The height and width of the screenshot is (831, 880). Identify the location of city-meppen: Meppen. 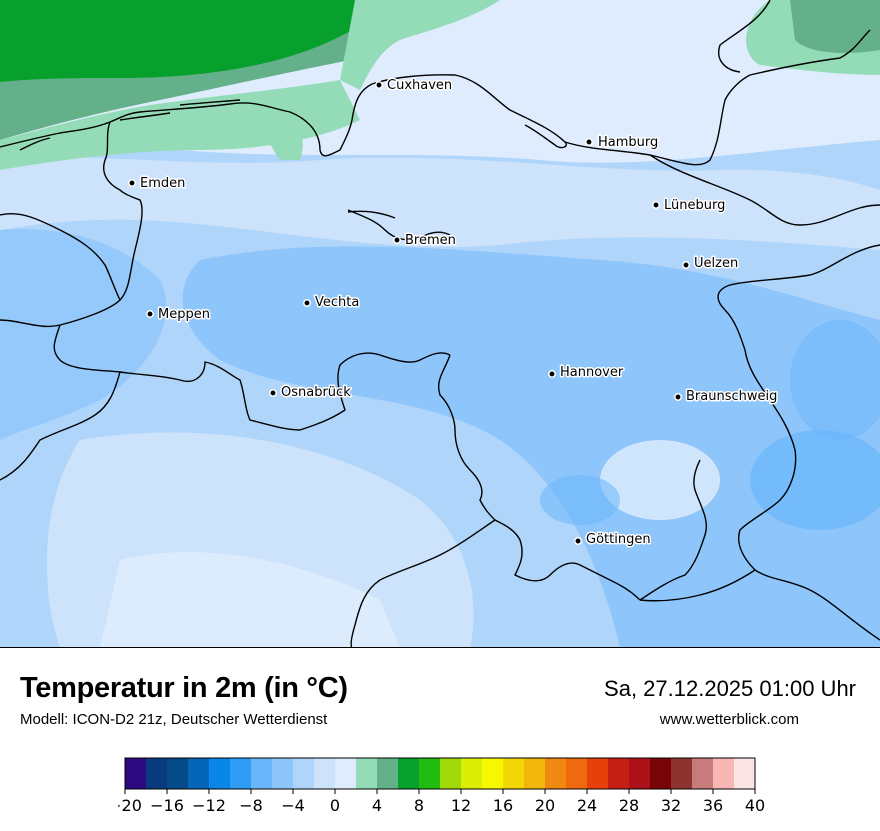
(178, 315).